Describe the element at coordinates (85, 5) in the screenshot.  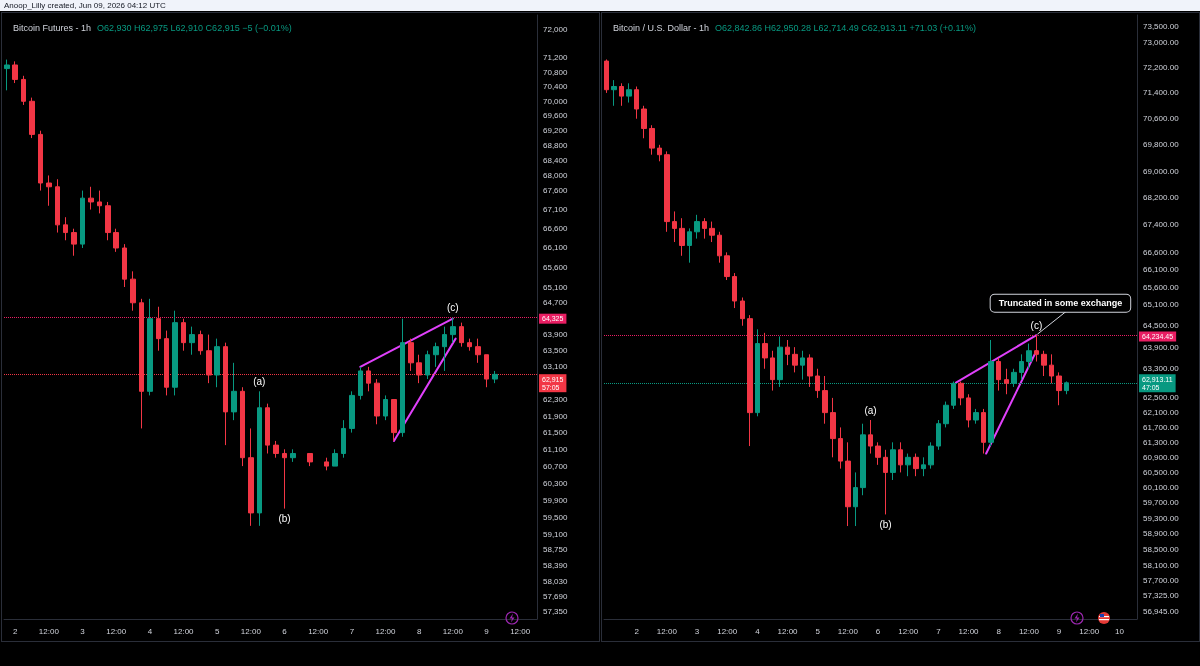
I see `text: Anoop_Lilly created, Jun 09, 2026 04:12 UTC` at that location.